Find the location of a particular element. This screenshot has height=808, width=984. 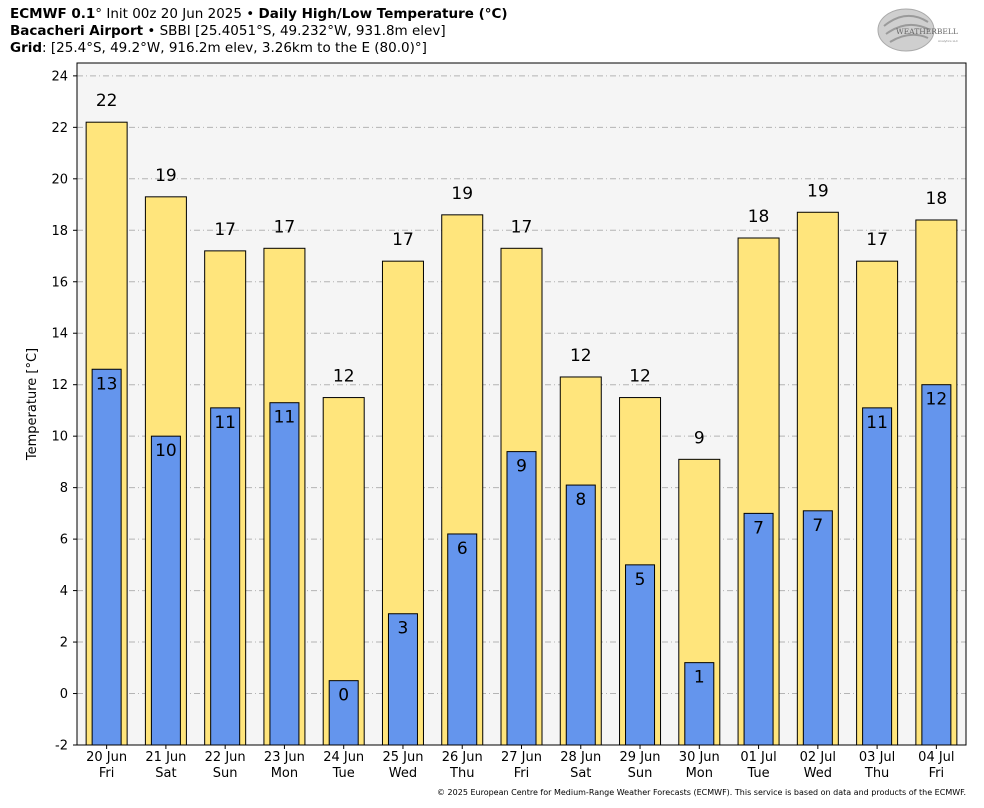

low-temp-label: 12 is located at coordinates (937, 400).